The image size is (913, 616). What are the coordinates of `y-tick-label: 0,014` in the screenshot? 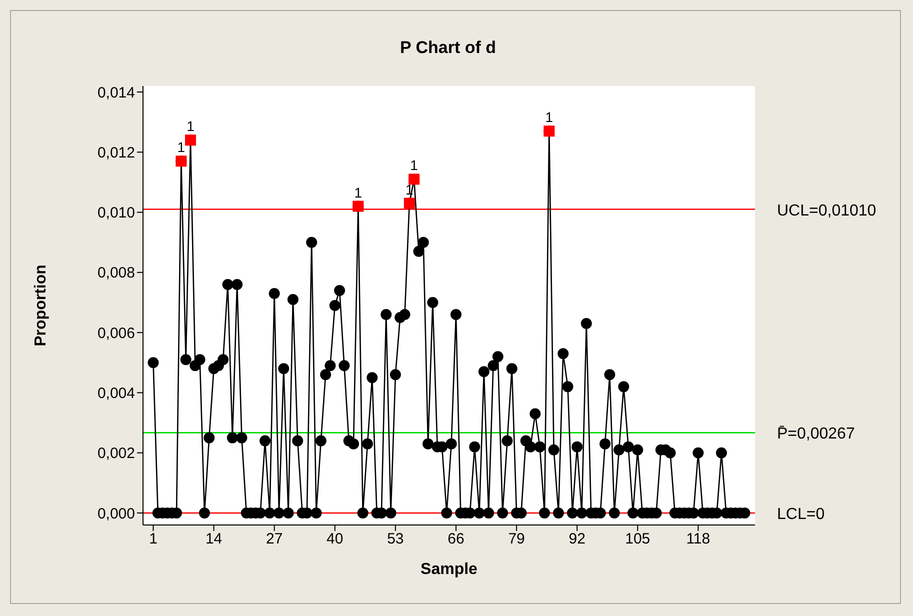 It's located at (116, 93).